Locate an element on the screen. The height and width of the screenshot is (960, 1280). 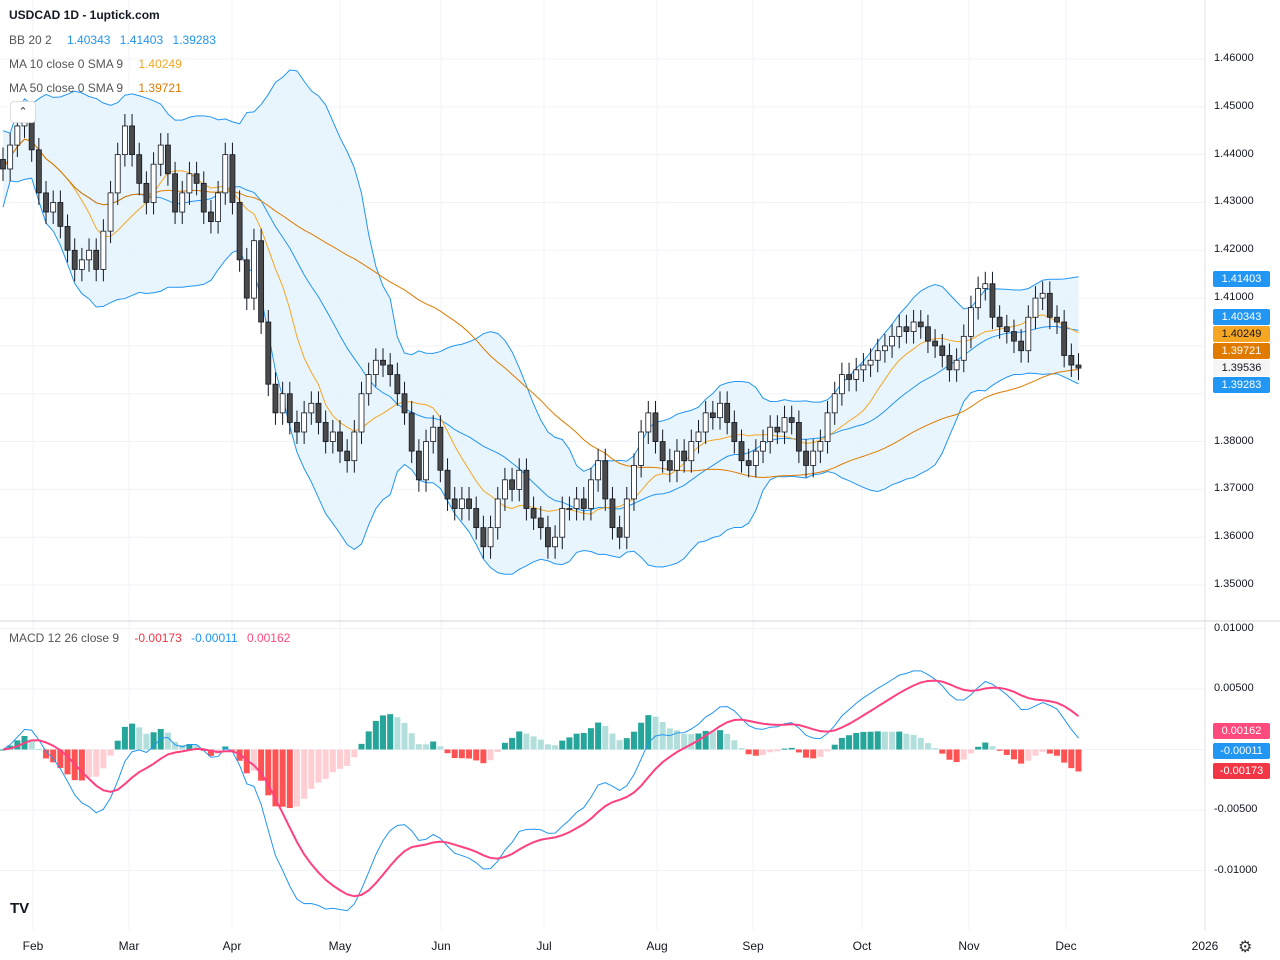
time-axis-label: Nov is located at coordinates (969, 946).